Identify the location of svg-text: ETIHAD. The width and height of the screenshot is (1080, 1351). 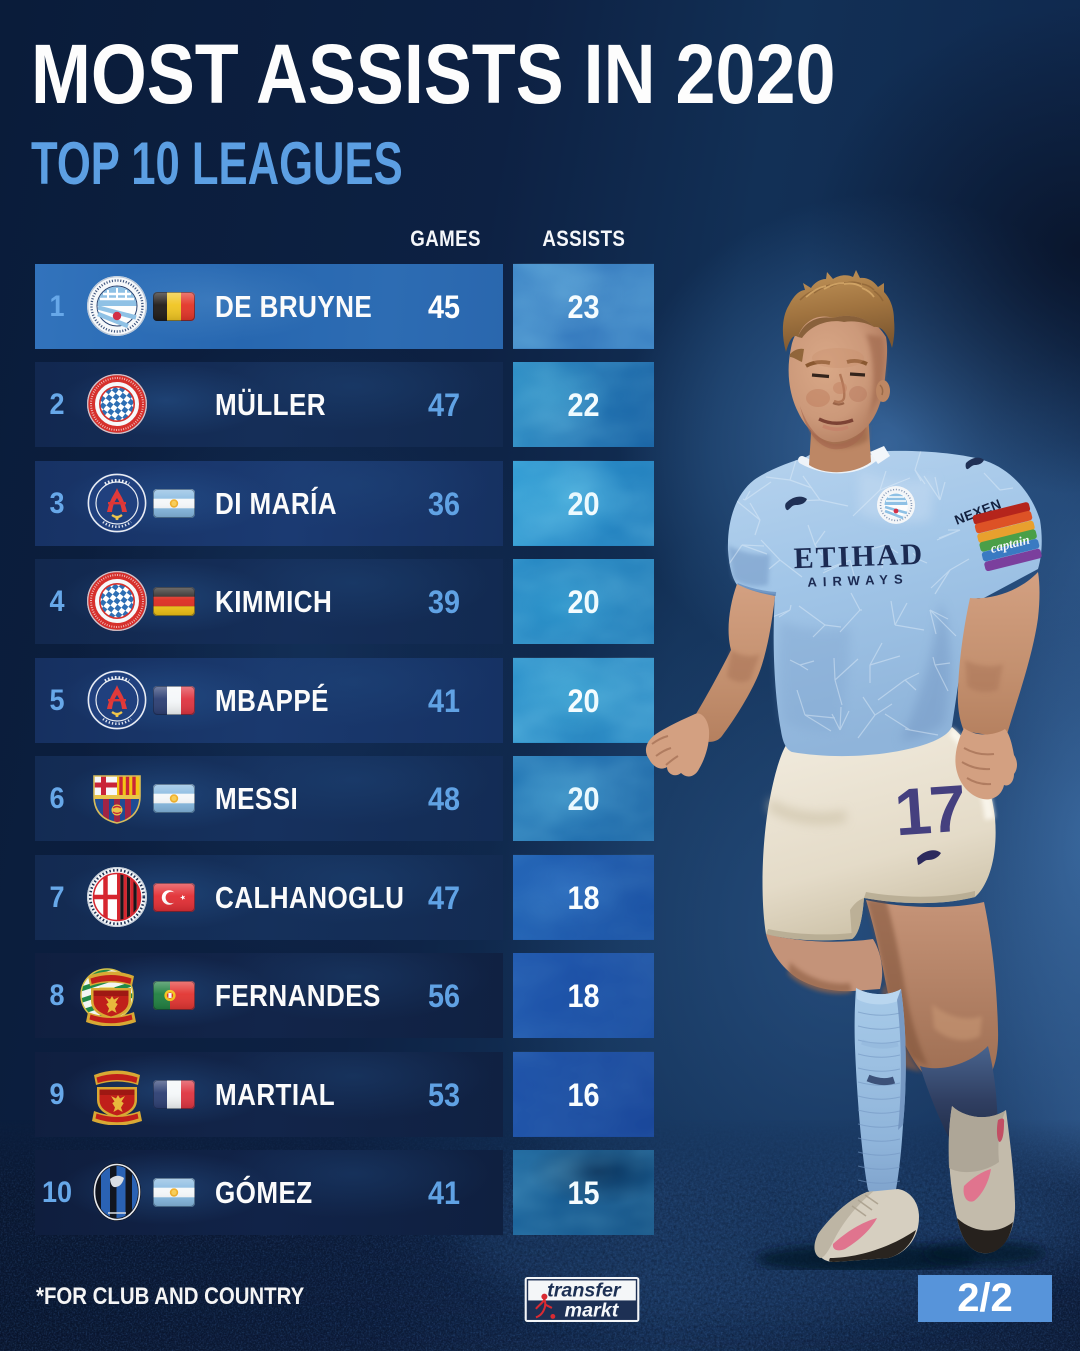
(858, 557).